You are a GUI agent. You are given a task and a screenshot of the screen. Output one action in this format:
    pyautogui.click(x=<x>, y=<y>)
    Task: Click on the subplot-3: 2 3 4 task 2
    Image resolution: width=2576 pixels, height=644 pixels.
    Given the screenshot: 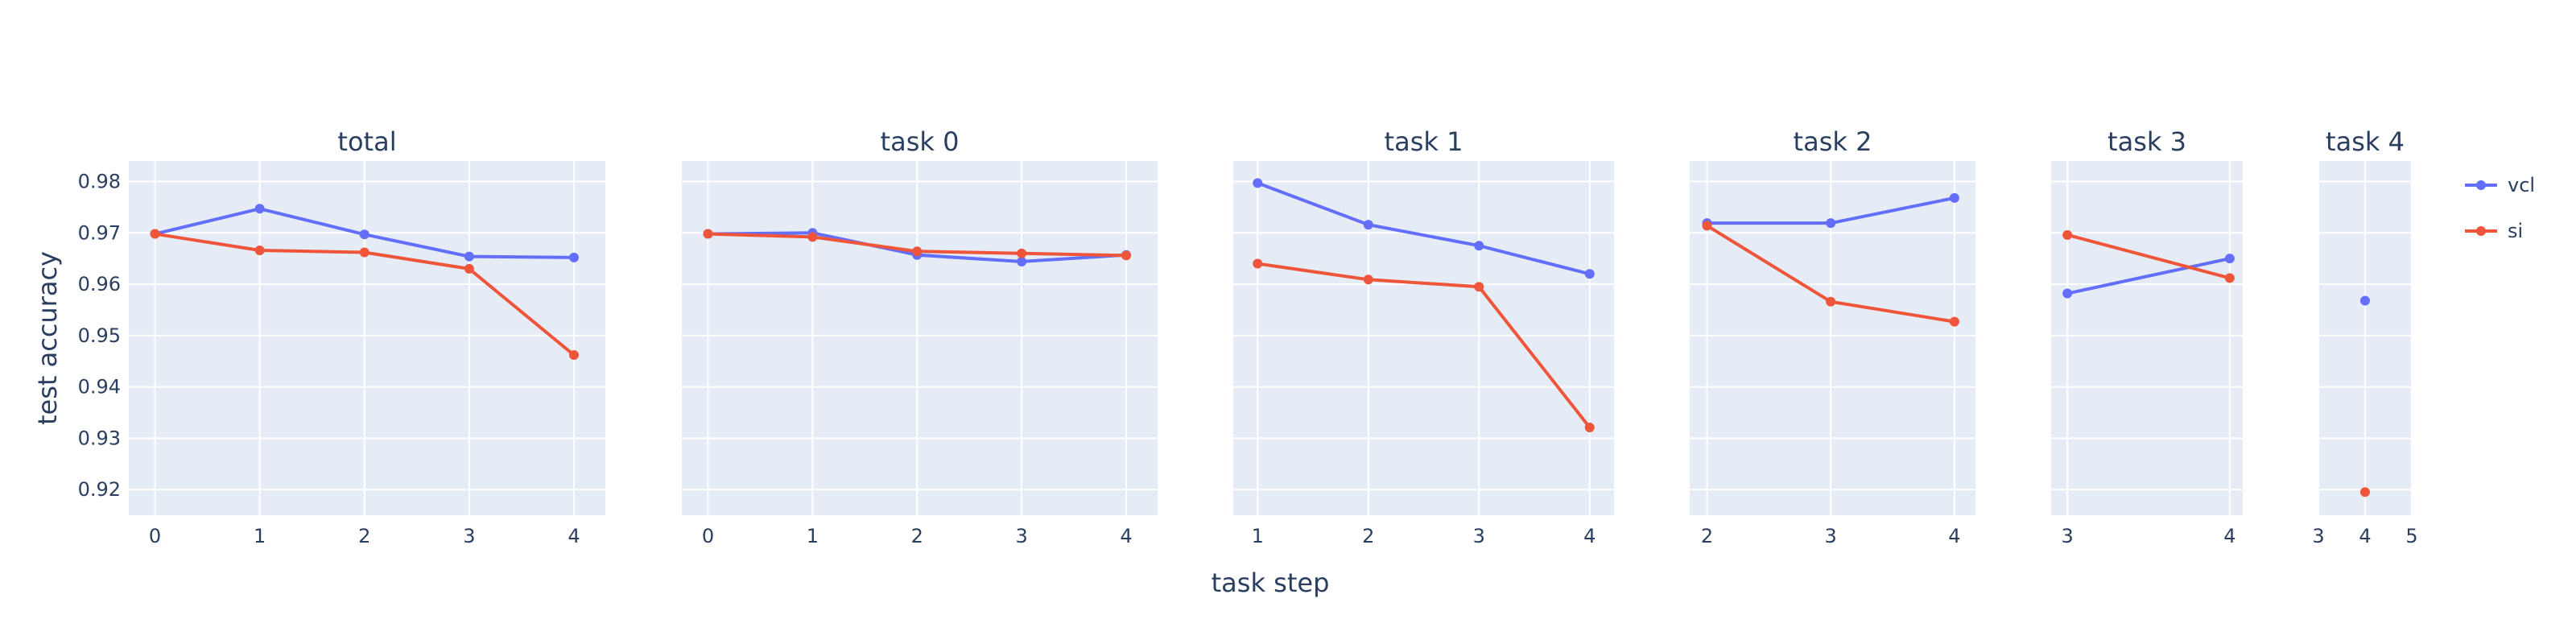 What is the action you would take?
    pyautogui.click(x=1832, y=336)
    